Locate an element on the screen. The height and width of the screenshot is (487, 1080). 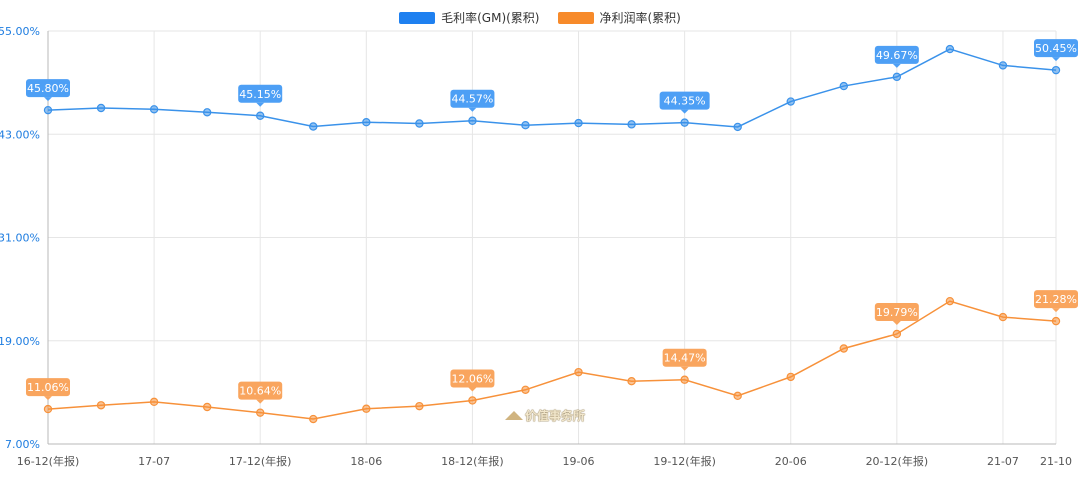
legend-item-net-margin: 净利润率(累积) is located at coordinates (619, 17).